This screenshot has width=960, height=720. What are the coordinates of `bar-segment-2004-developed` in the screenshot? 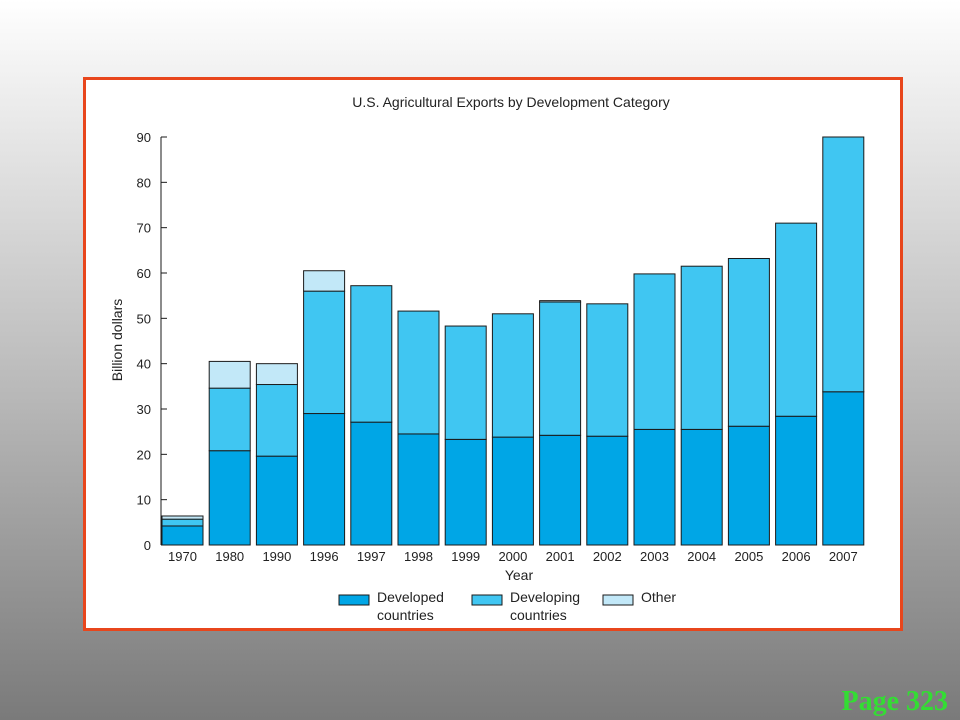 It's located at (701, 487).